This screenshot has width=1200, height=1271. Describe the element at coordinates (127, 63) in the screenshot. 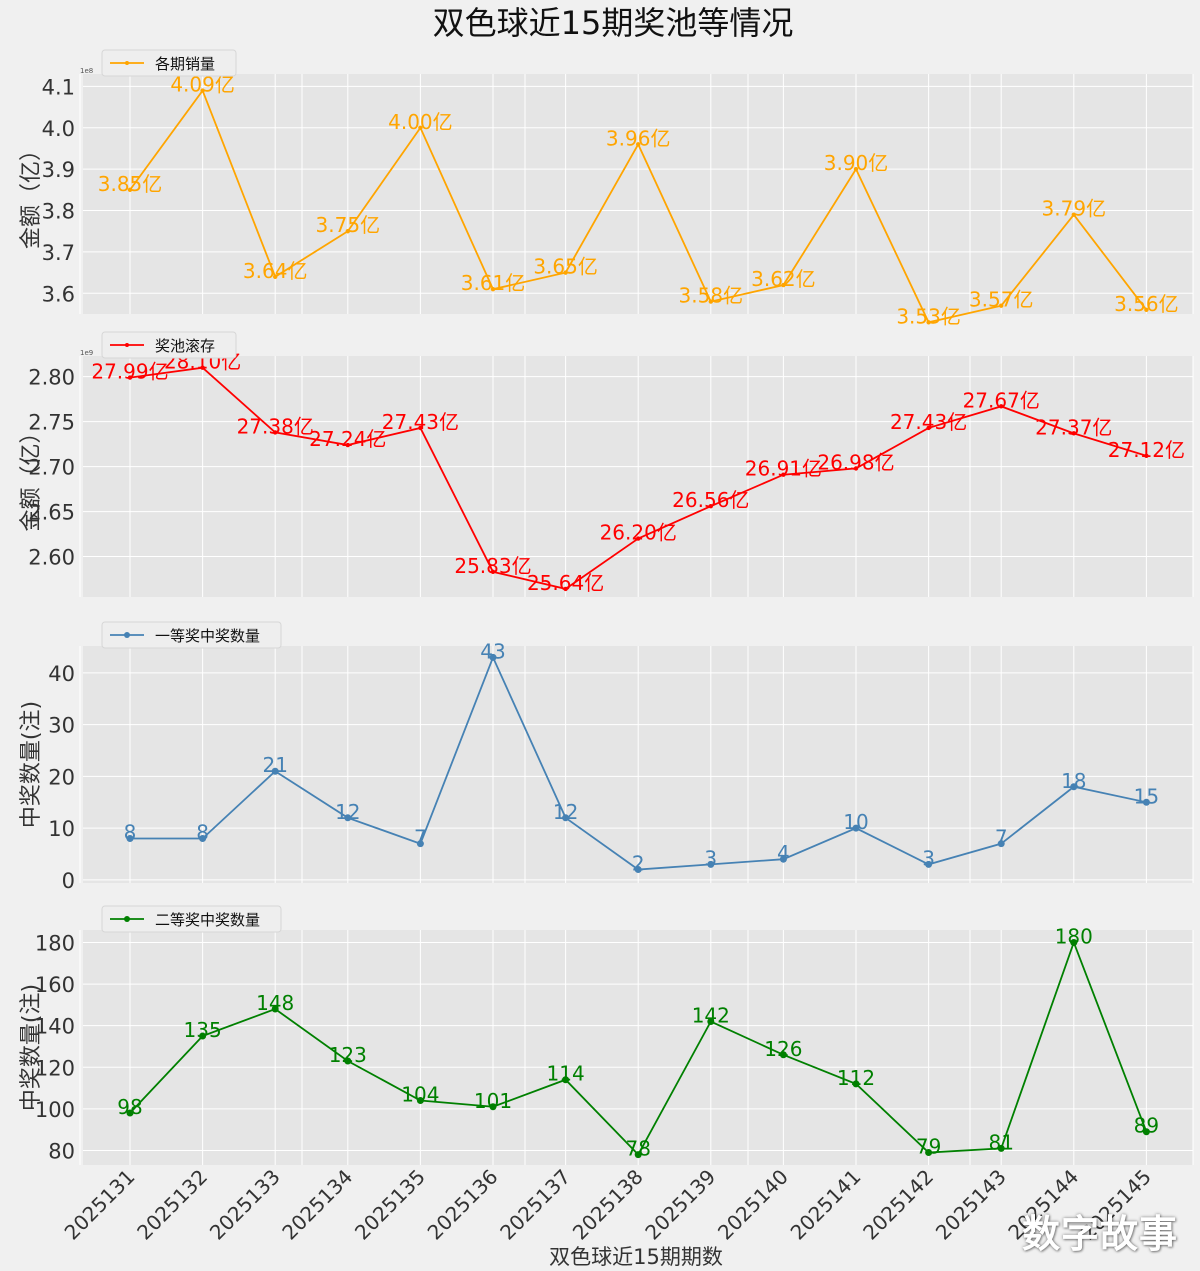

I see `legend-marker` at that location.